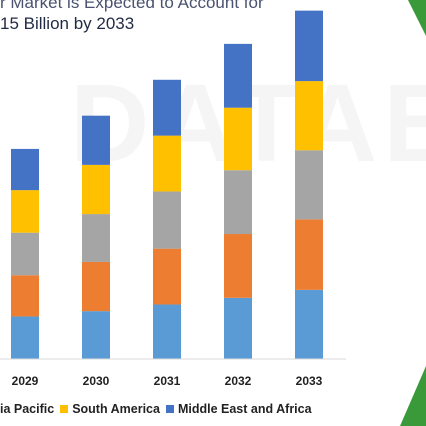 The height and width of the screenshot is (426, 426). What do you see at coordinates (413, 396) in the screenshot?
I see `corner-triangle-bottom` at bounding box center [413, 396].